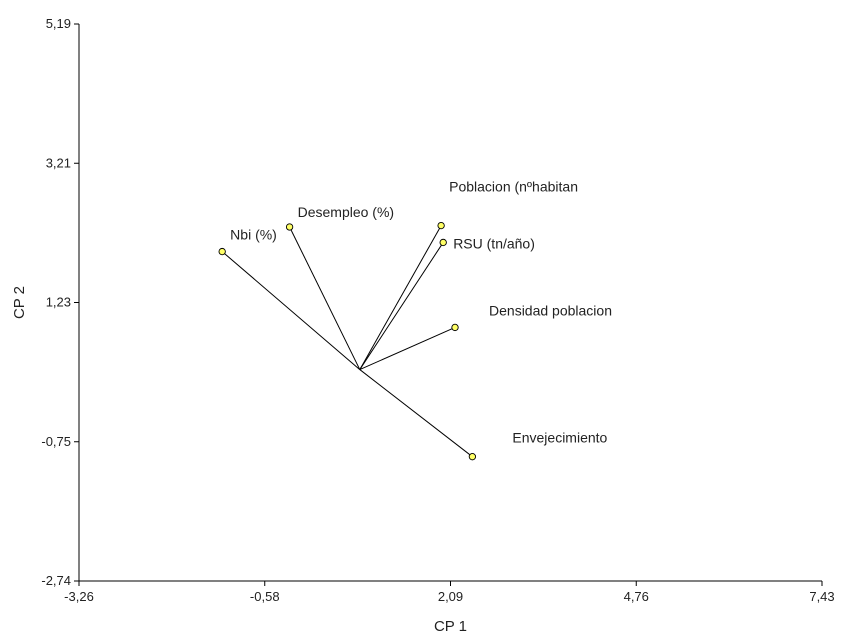 This screenshot has height=634, width=841. I want to click on y-axis-title: CP 2, so click(19, 302).